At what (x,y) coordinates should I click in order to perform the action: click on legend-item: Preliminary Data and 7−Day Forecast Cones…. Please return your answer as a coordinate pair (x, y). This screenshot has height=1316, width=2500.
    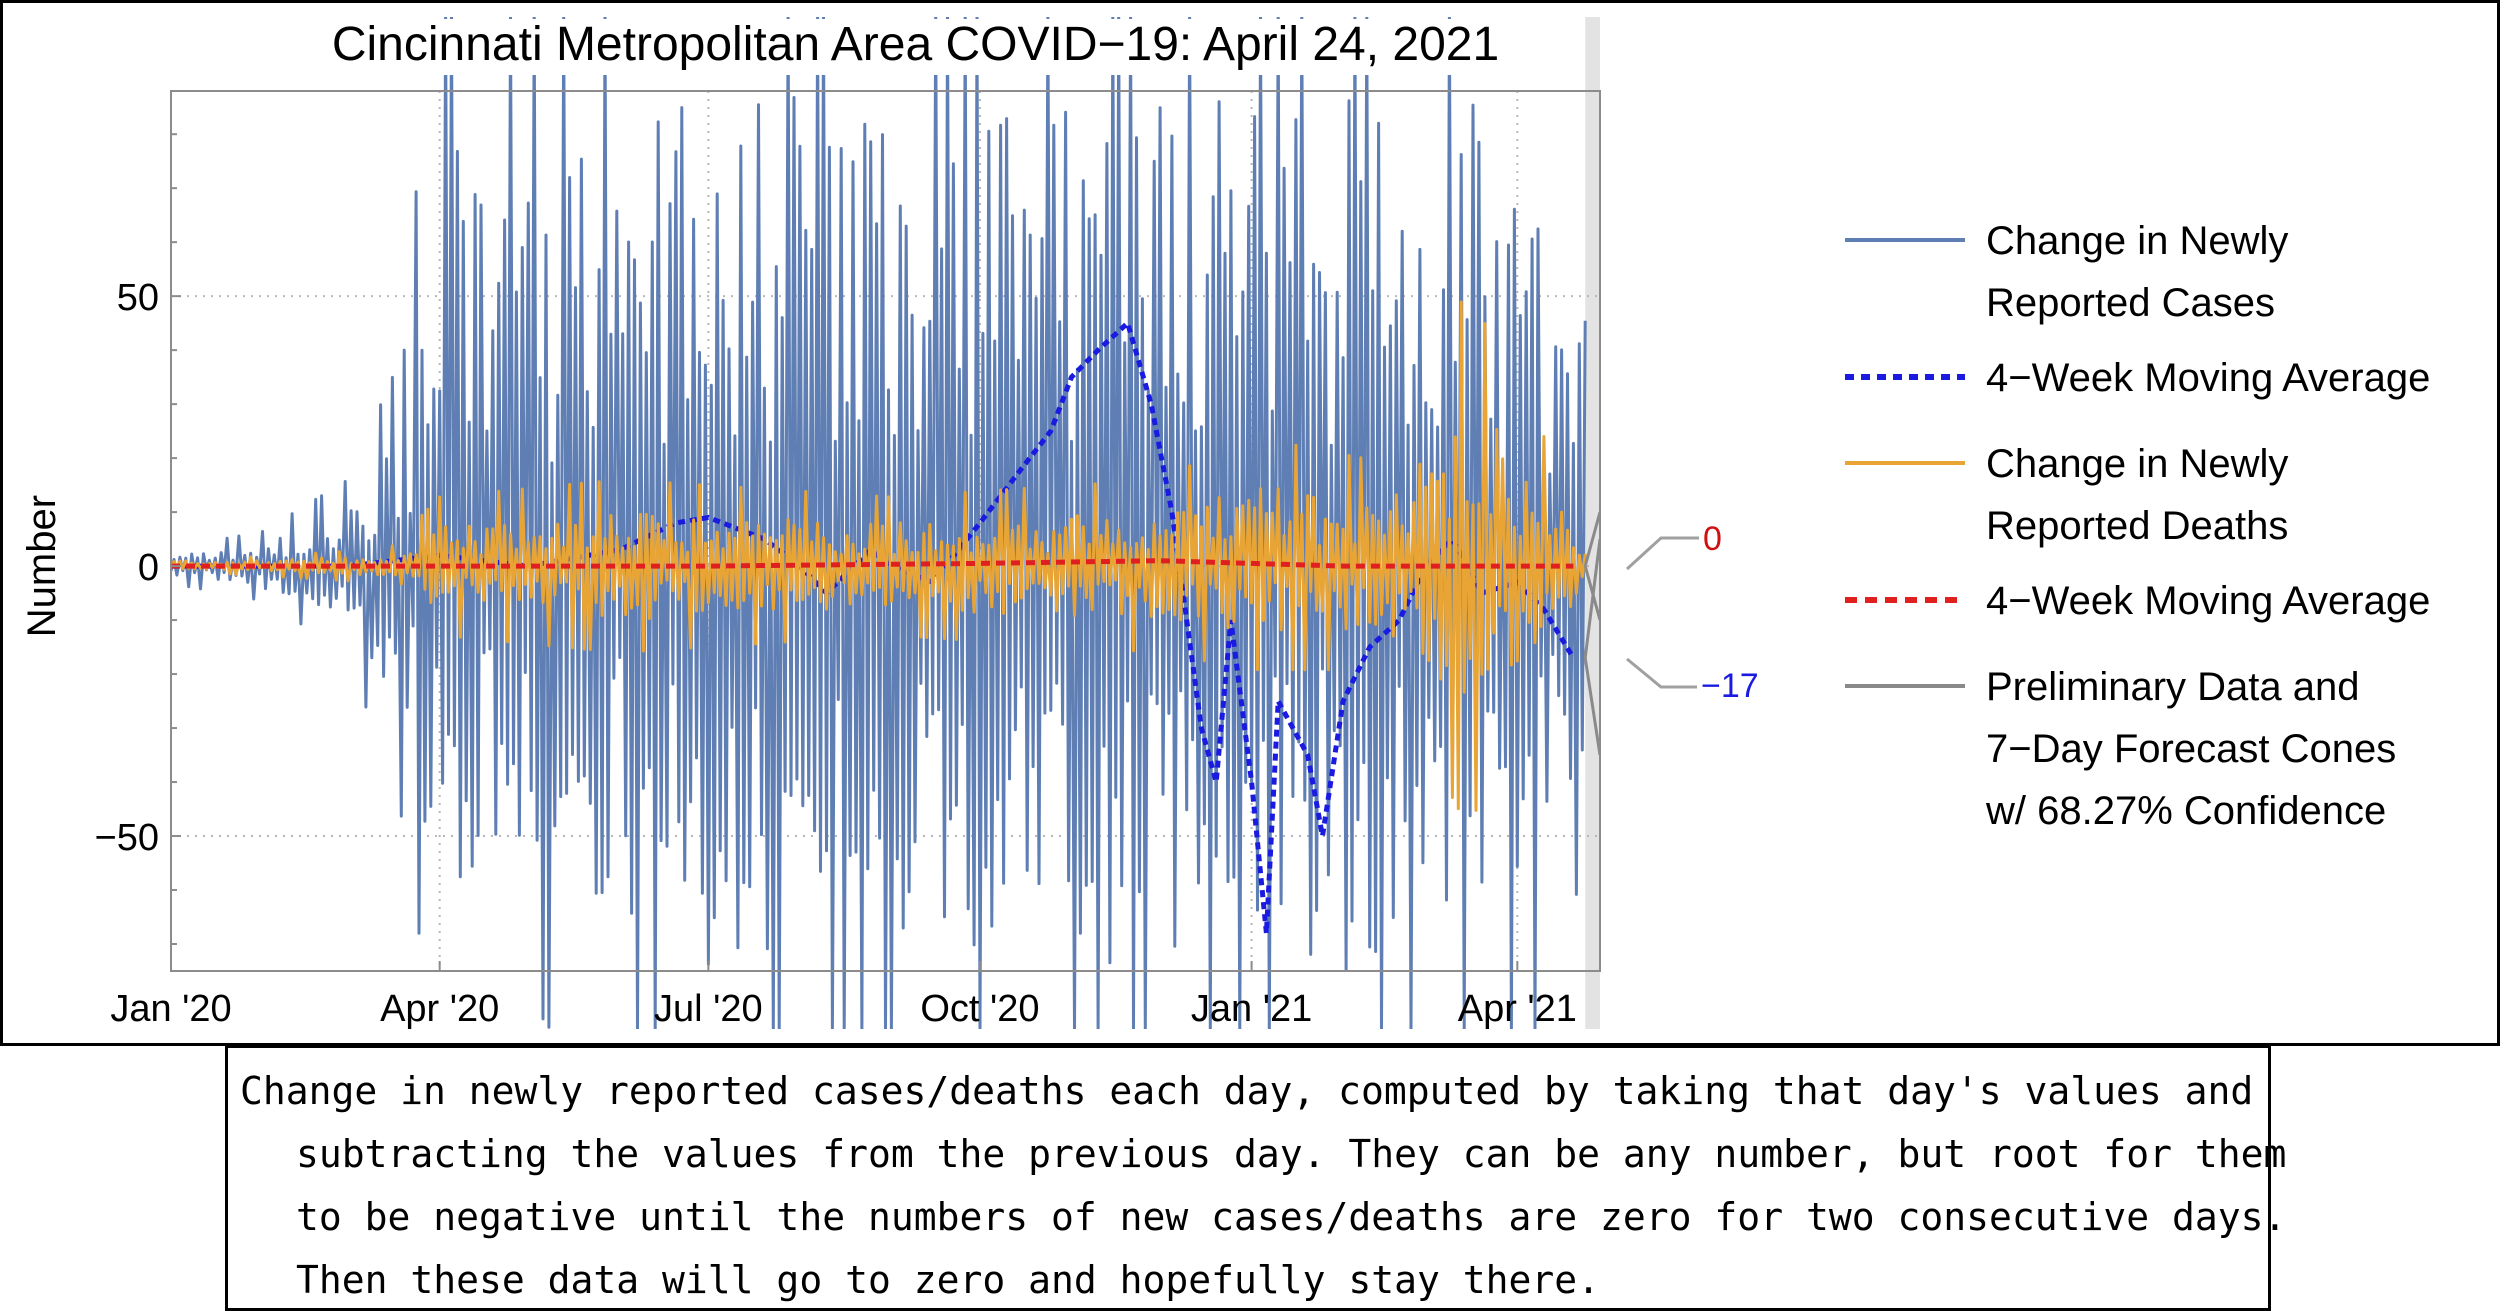
    Looking at the image, I should click on (2120, 749).